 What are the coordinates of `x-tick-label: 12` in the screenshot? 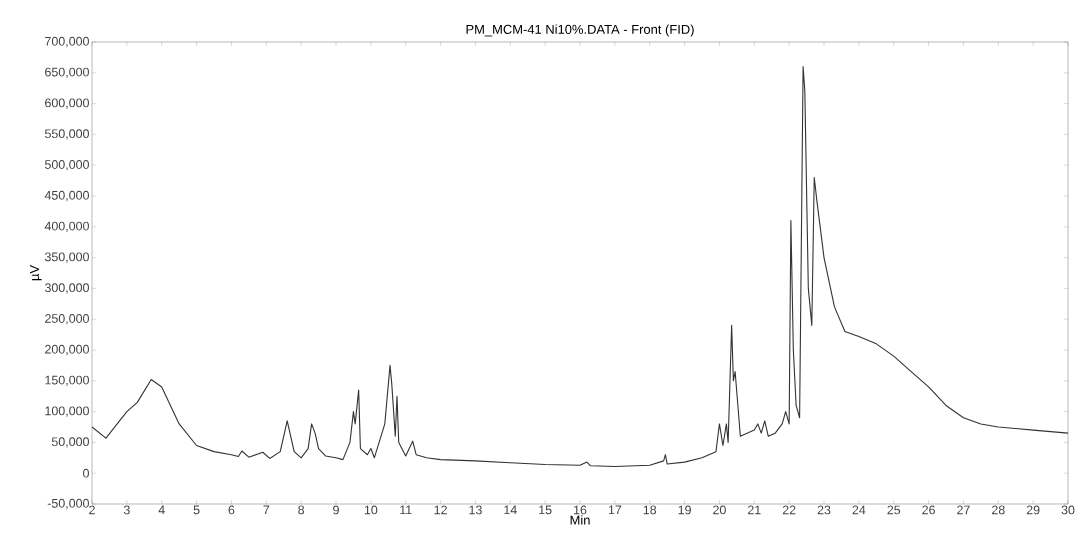 It's located at (440, 510).